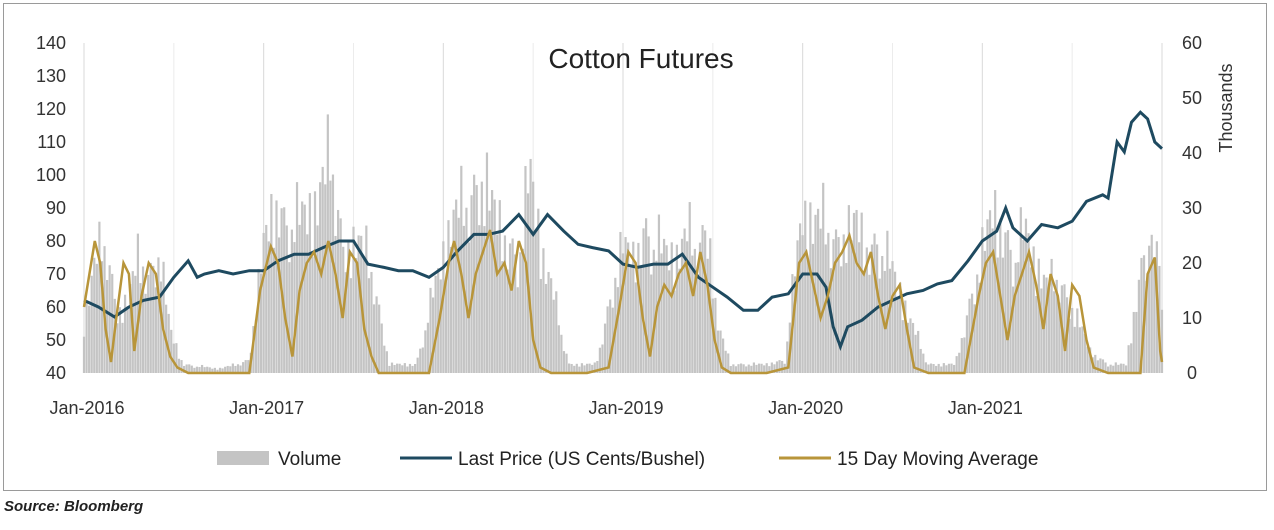 This screenshot has width=1274, height=530. I want to click on left-tick-label: 140, so click(51, 43).